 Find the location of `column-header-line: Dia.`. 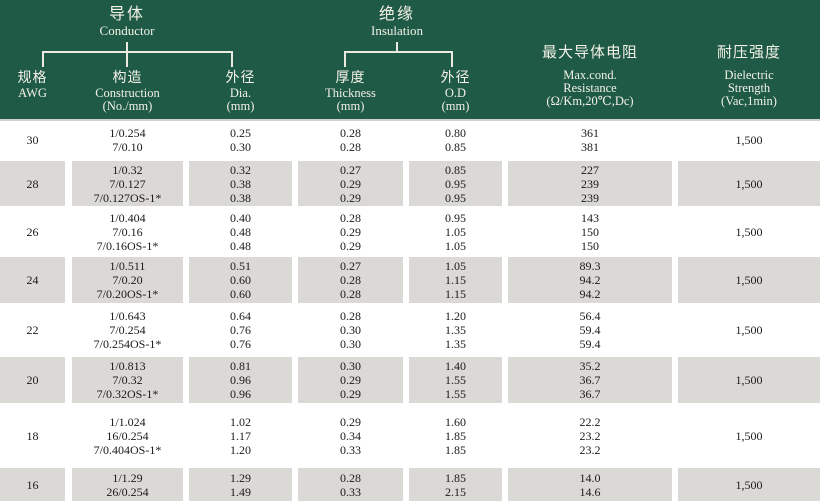

column-header-line: Dia. is located at coordinates (240, 93).